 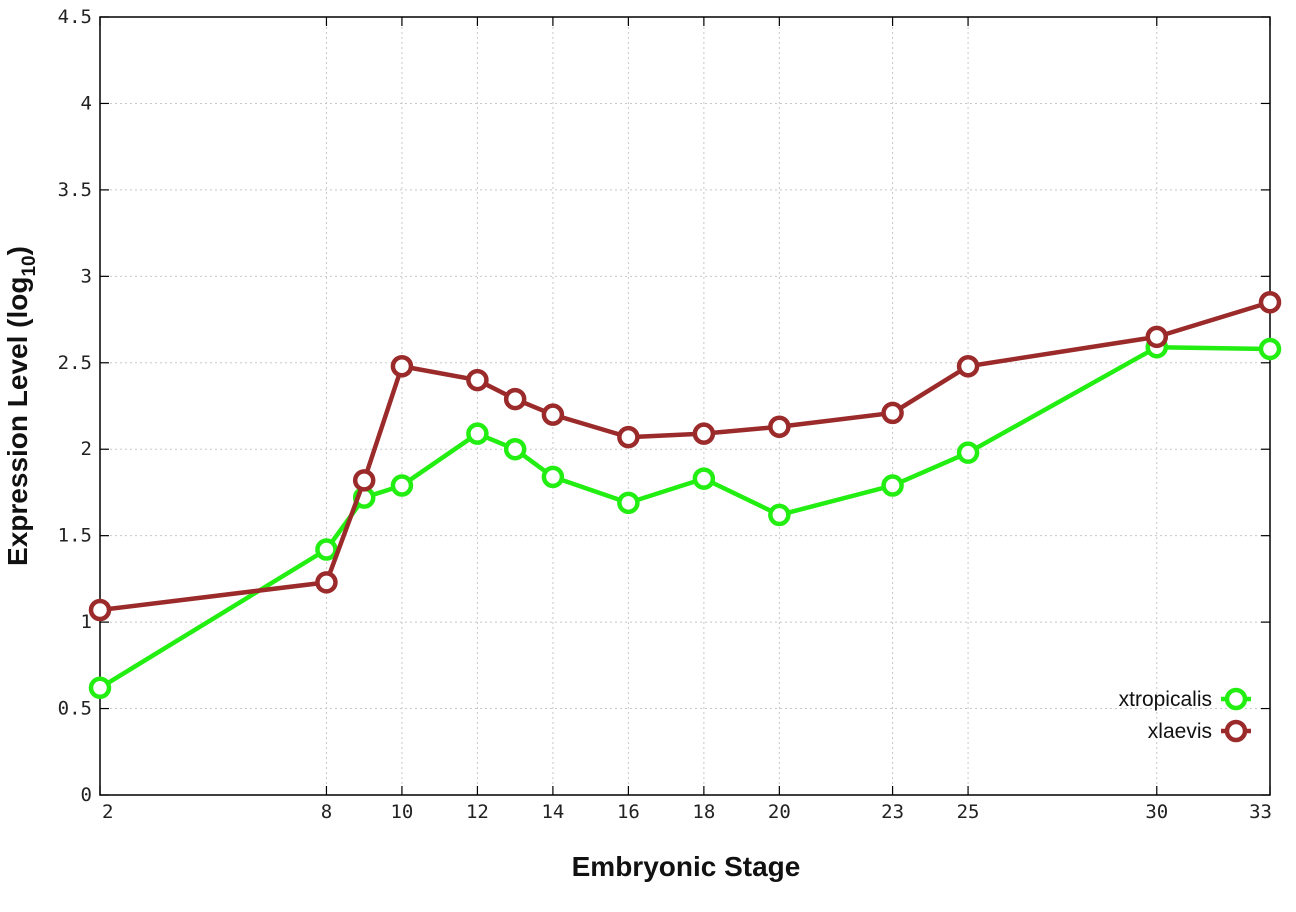 I want to click on x-tick-label: 14, so click(x=552, y=812).